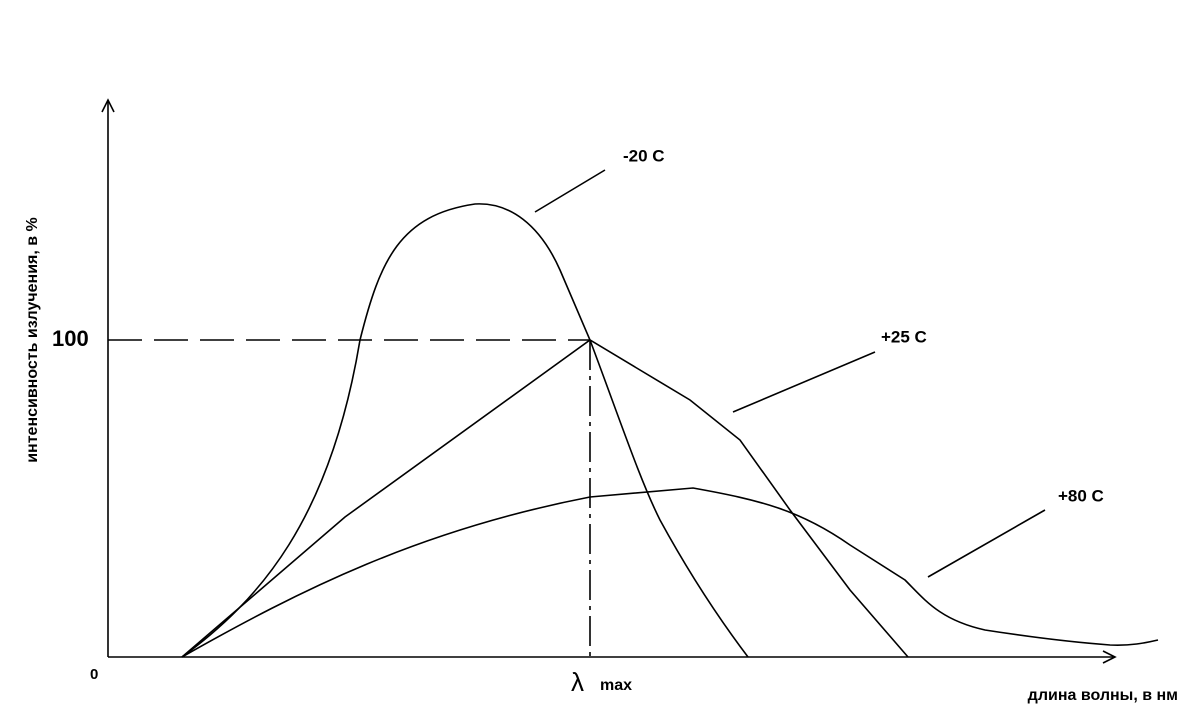  Describe the element at coordinates (1103, 695) in the screenshot. I see `x-axis-label: длина волны, в нм` at that location.